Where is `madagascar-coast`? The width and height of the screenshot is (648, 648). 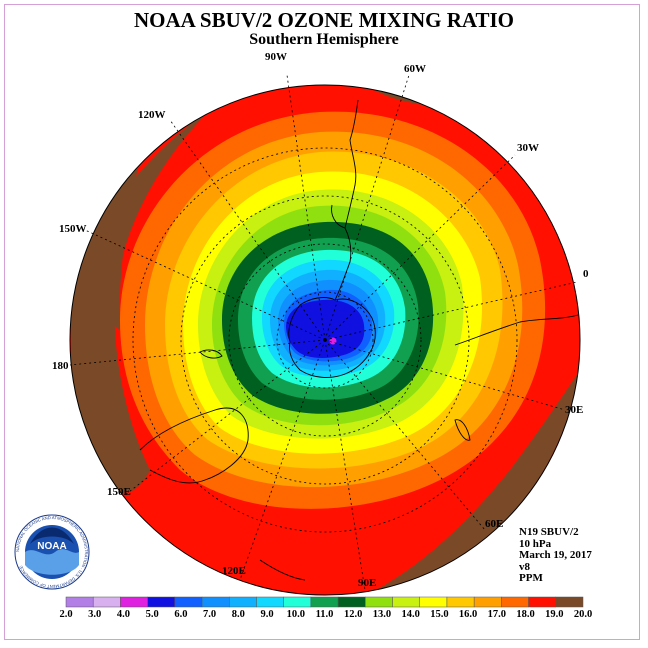
madagascar-coast is located at coordinates (462, 430).